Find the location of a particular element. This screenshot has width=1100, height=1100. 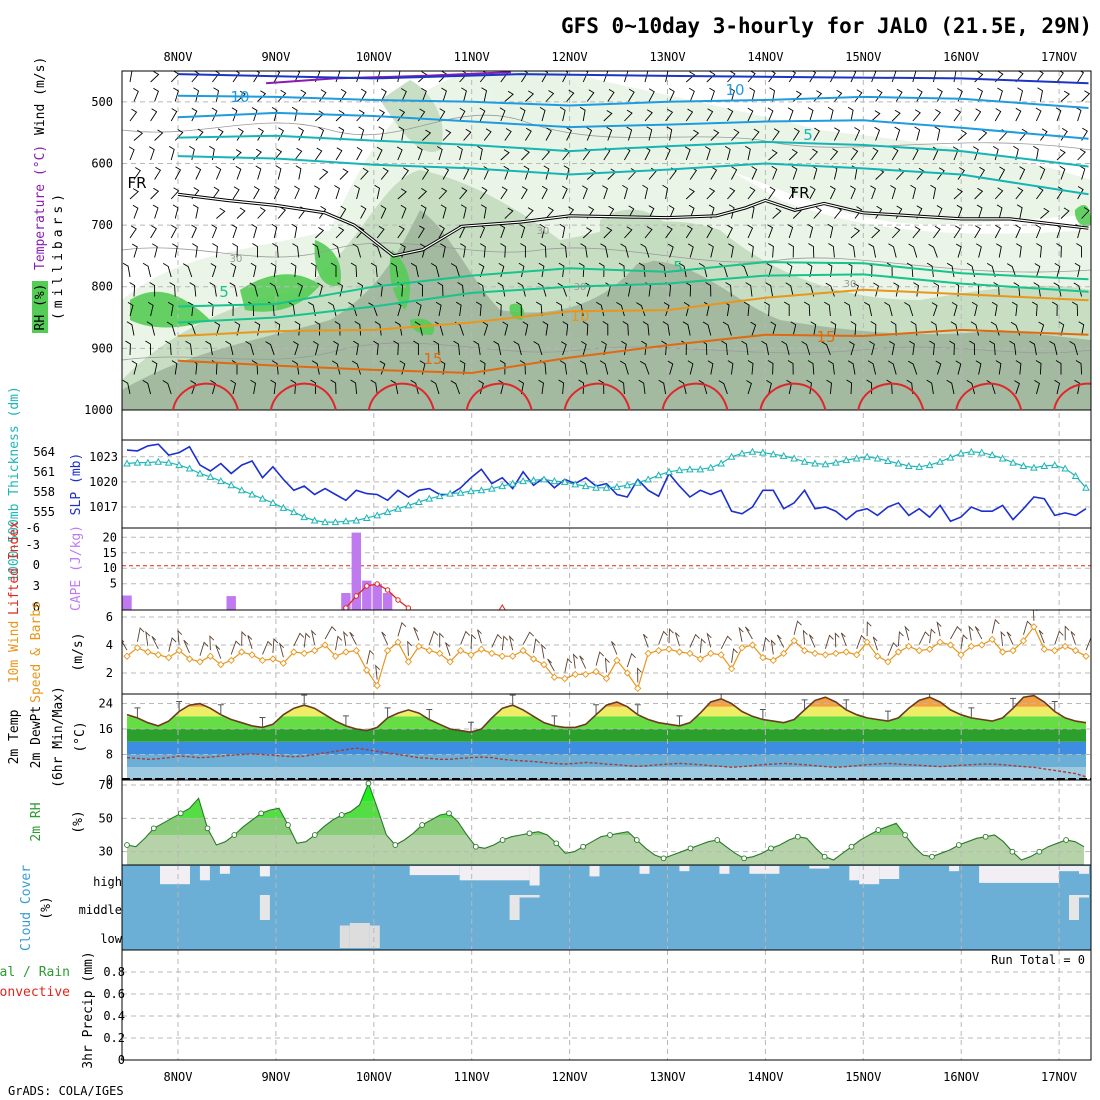

freezing-level-inner is located at coordinates (633, 225).